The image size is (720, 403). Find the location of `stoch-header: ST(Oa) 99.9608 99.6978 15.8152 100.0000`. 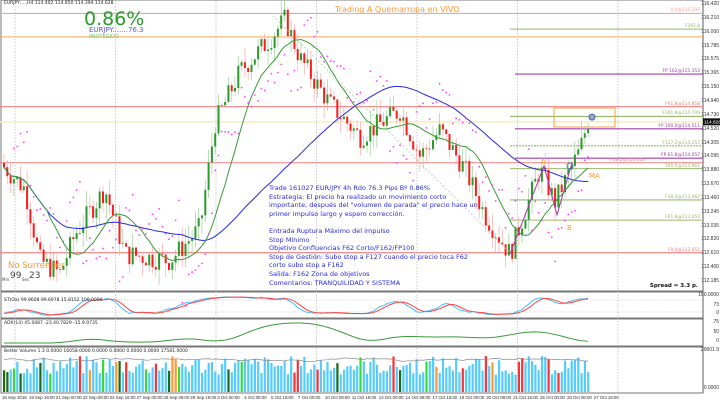

stoch-header: ST(Oa) 99.9608 99.6978 15.8152 100.0000 is located at coordinates (53, 300).